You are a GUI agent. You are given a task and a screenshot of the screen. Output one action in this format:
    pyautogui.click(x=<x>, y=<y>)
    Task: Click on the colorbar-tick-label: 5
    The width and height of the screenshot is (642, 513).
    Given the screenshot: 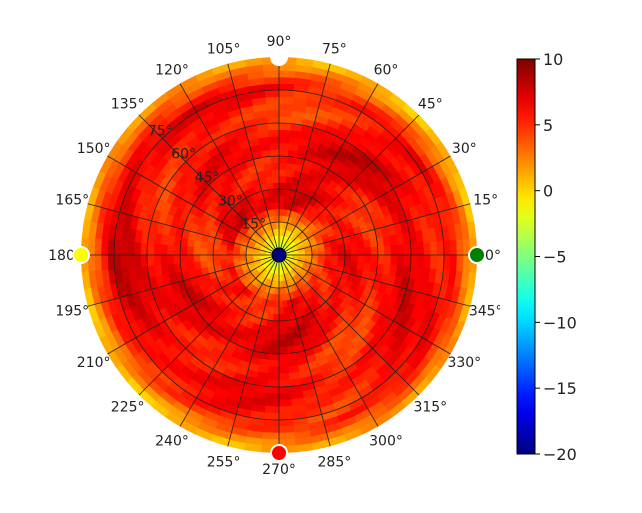 What is the action you would take?
    pyautogui.click(x=548, y=125)
    